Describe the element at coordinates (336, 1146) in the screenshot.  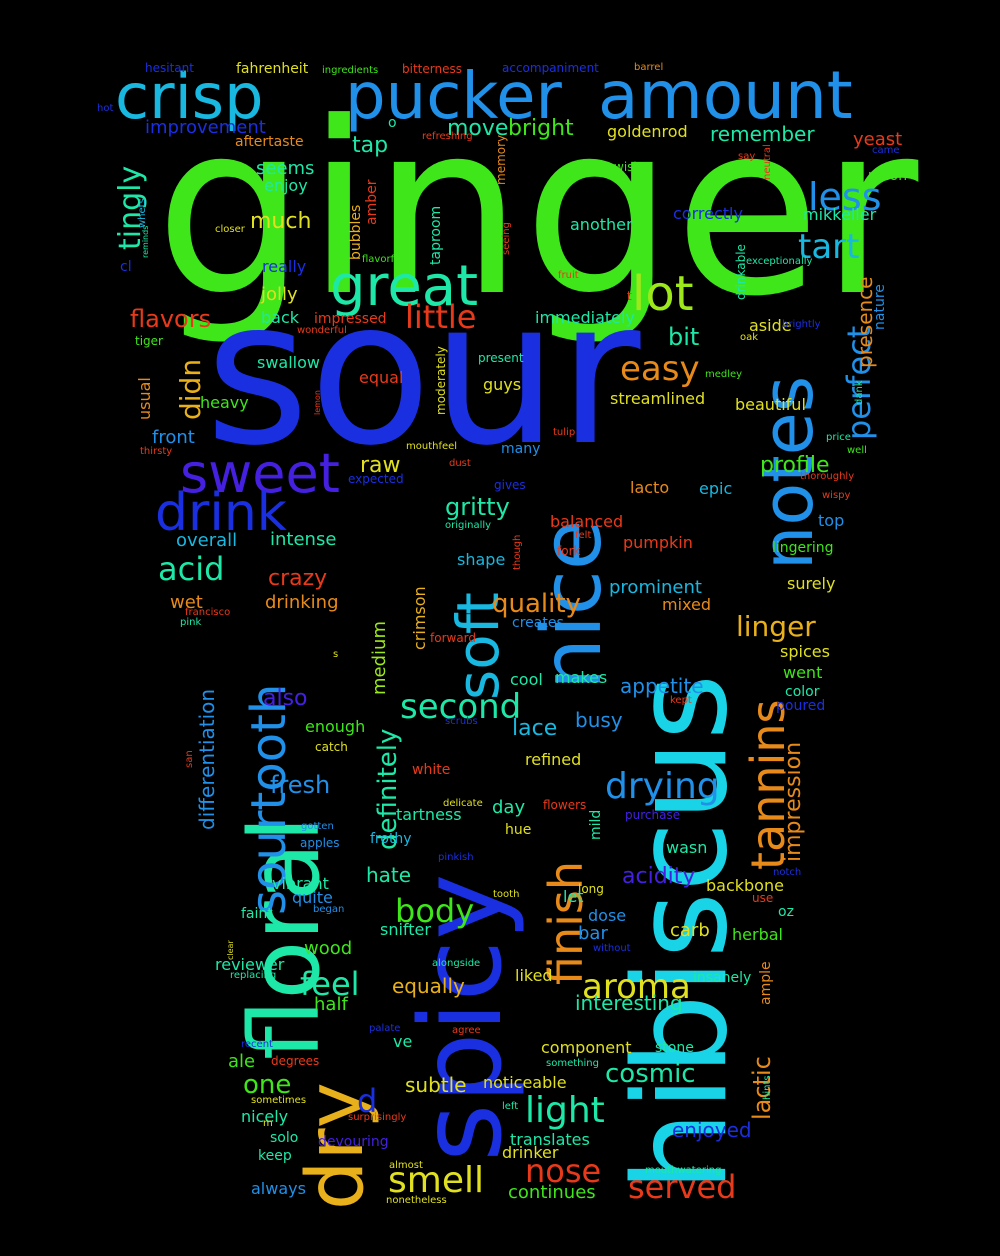
I see `word-dry: dry` at that location.